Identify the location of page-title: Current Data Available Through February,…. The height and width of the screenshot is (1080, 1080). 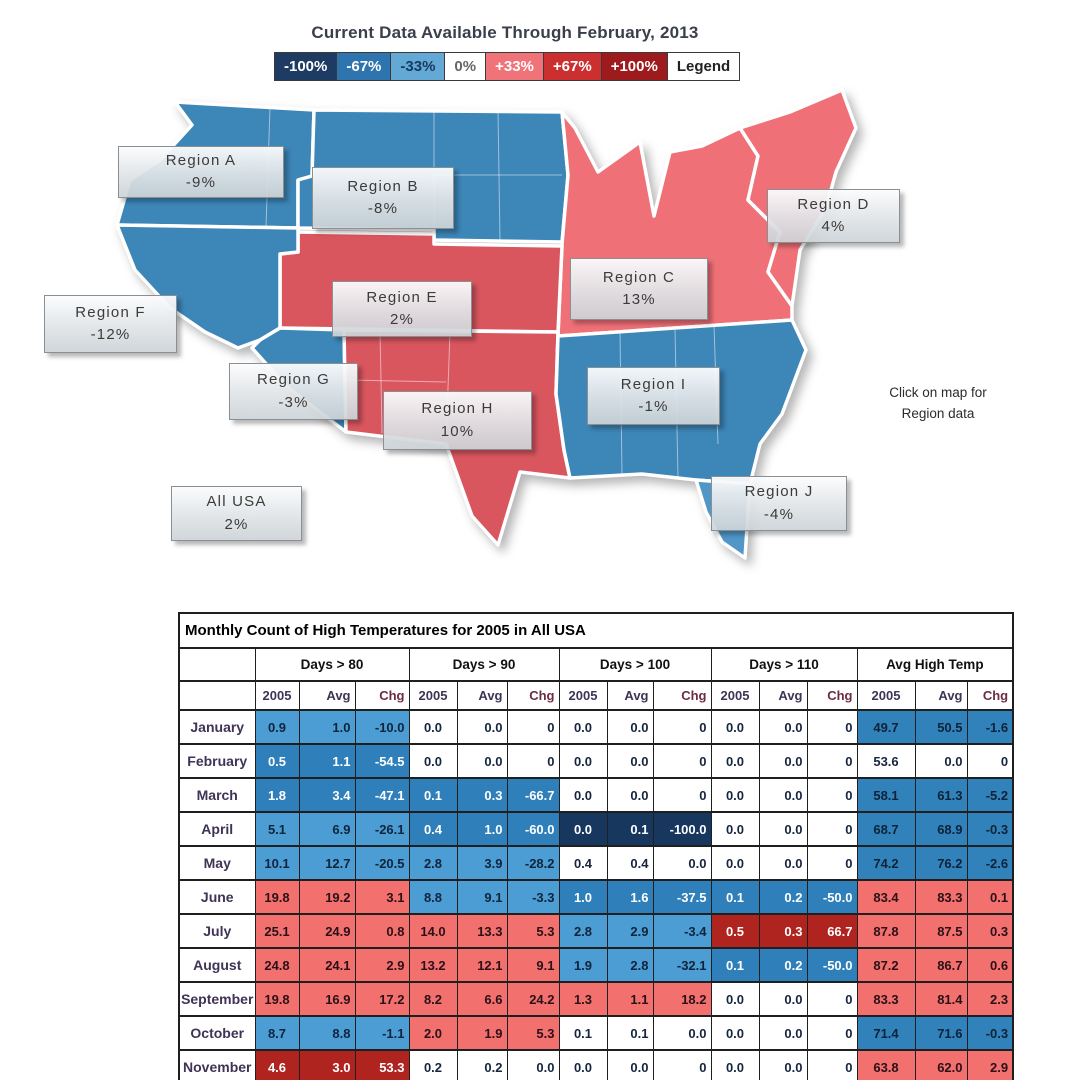
(505, 32).